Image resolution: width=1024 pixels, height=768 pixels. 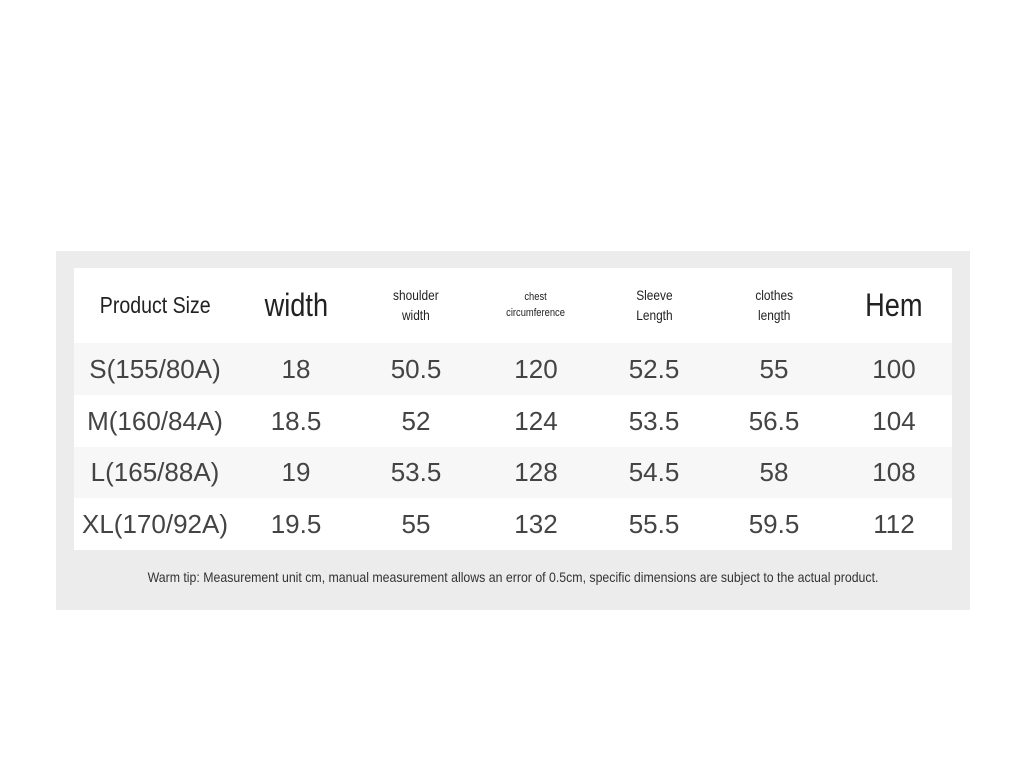 I want to click on data-row: S(155/80A) 18 50.5 120 52.5 55 100, so click(x=513, y=369).